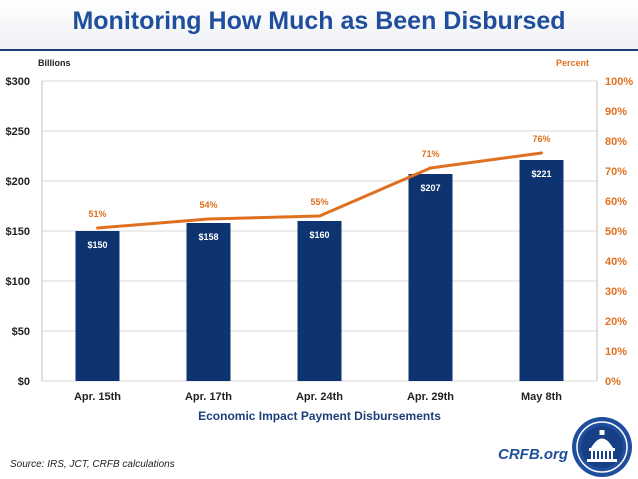 This screenshot has height=479, width=638. Describe the element at coordinates (616, 232) in the screenshot. I see `y-tick-label-right: 50%` at that location.